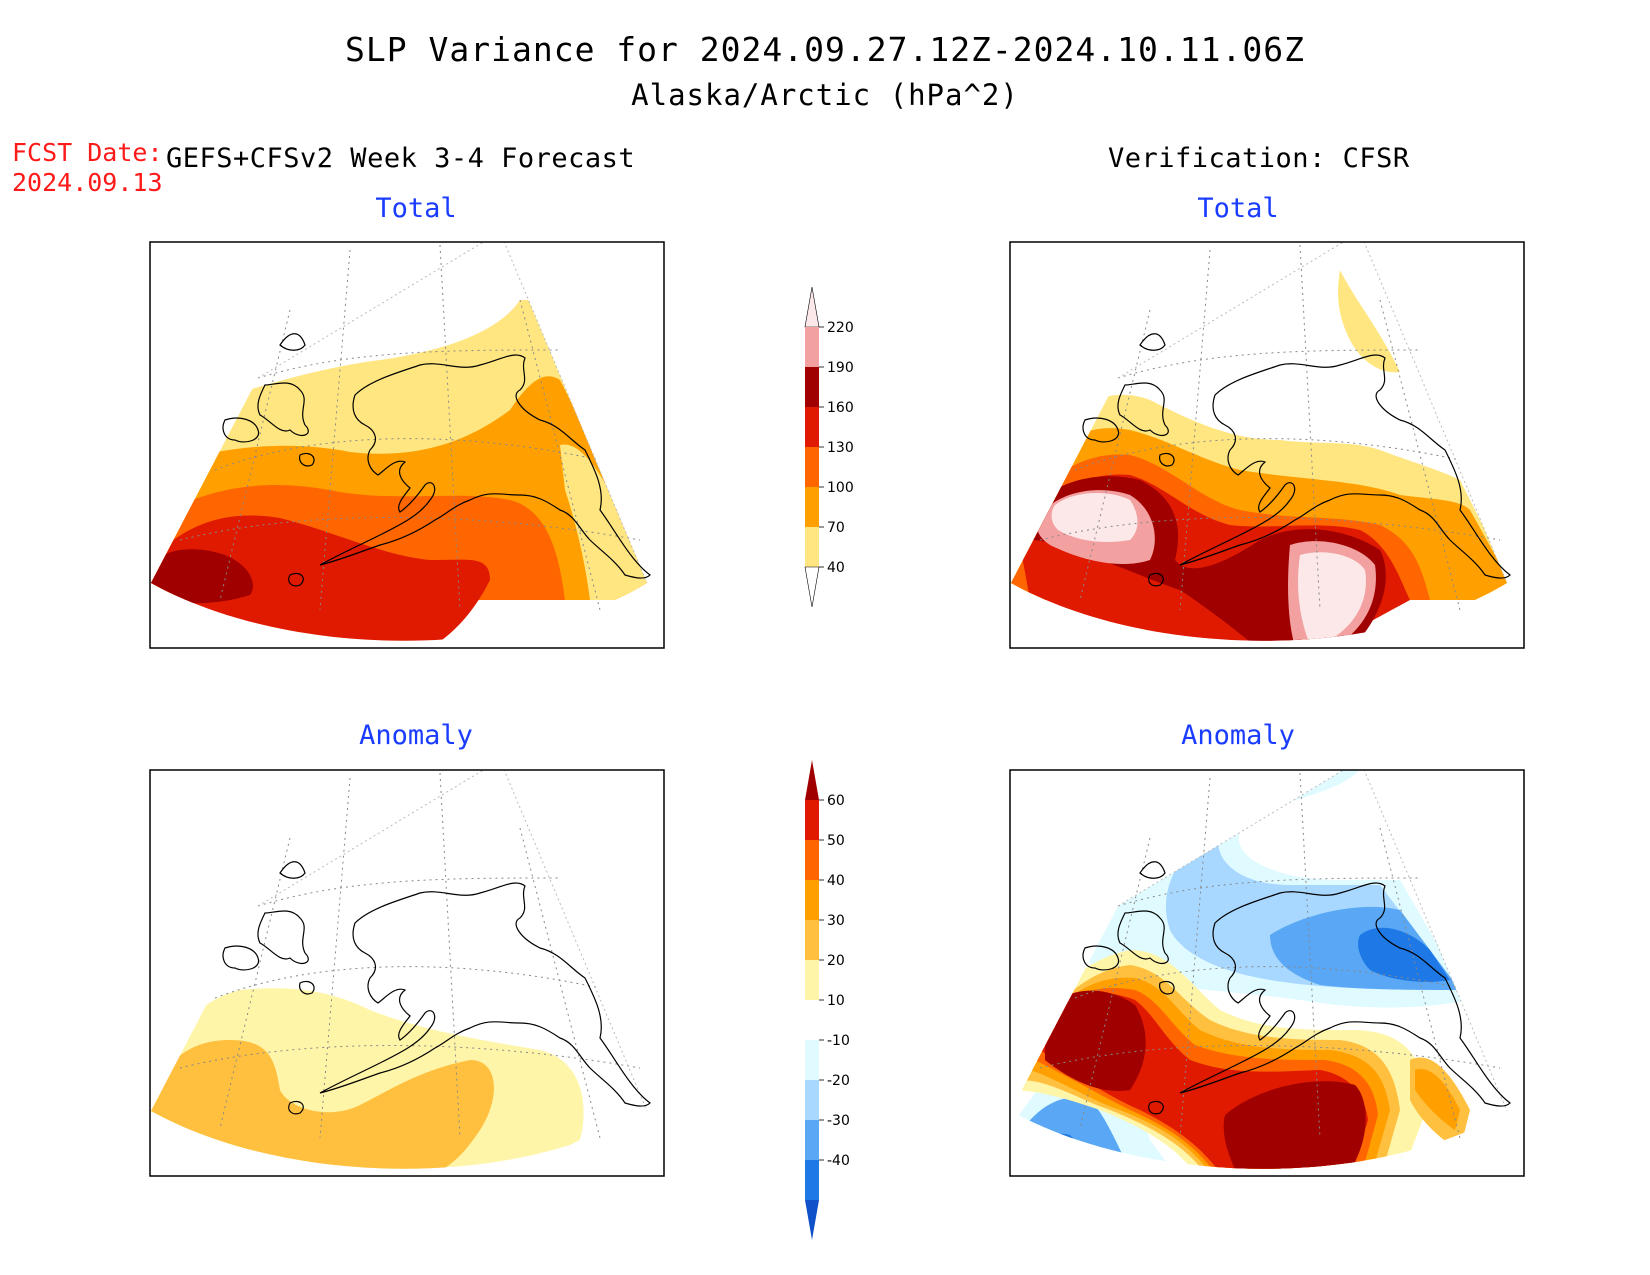 The width and height of the screenshot is (1650, 1275). What do you see at coordinates (399, 441) in the screenshot?
I see `map-forecast-total` at bounding box center [399, 441].